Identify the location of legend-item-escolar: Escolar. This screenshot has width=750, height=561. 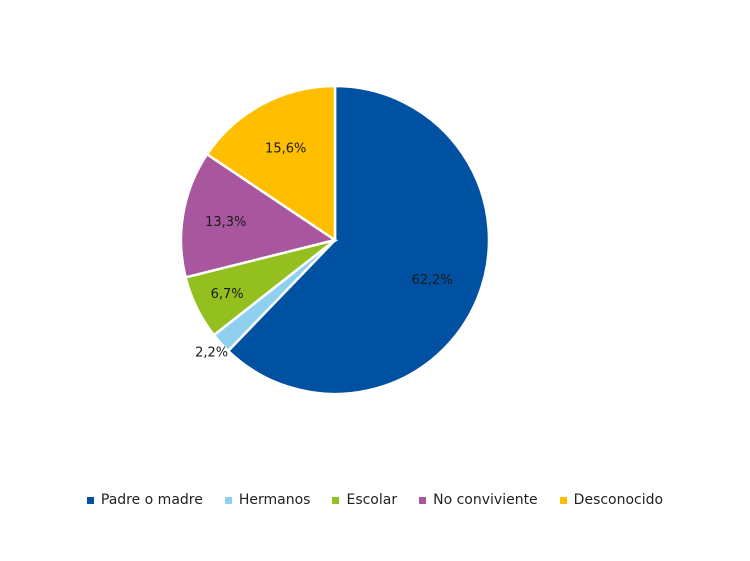
(364, 500).